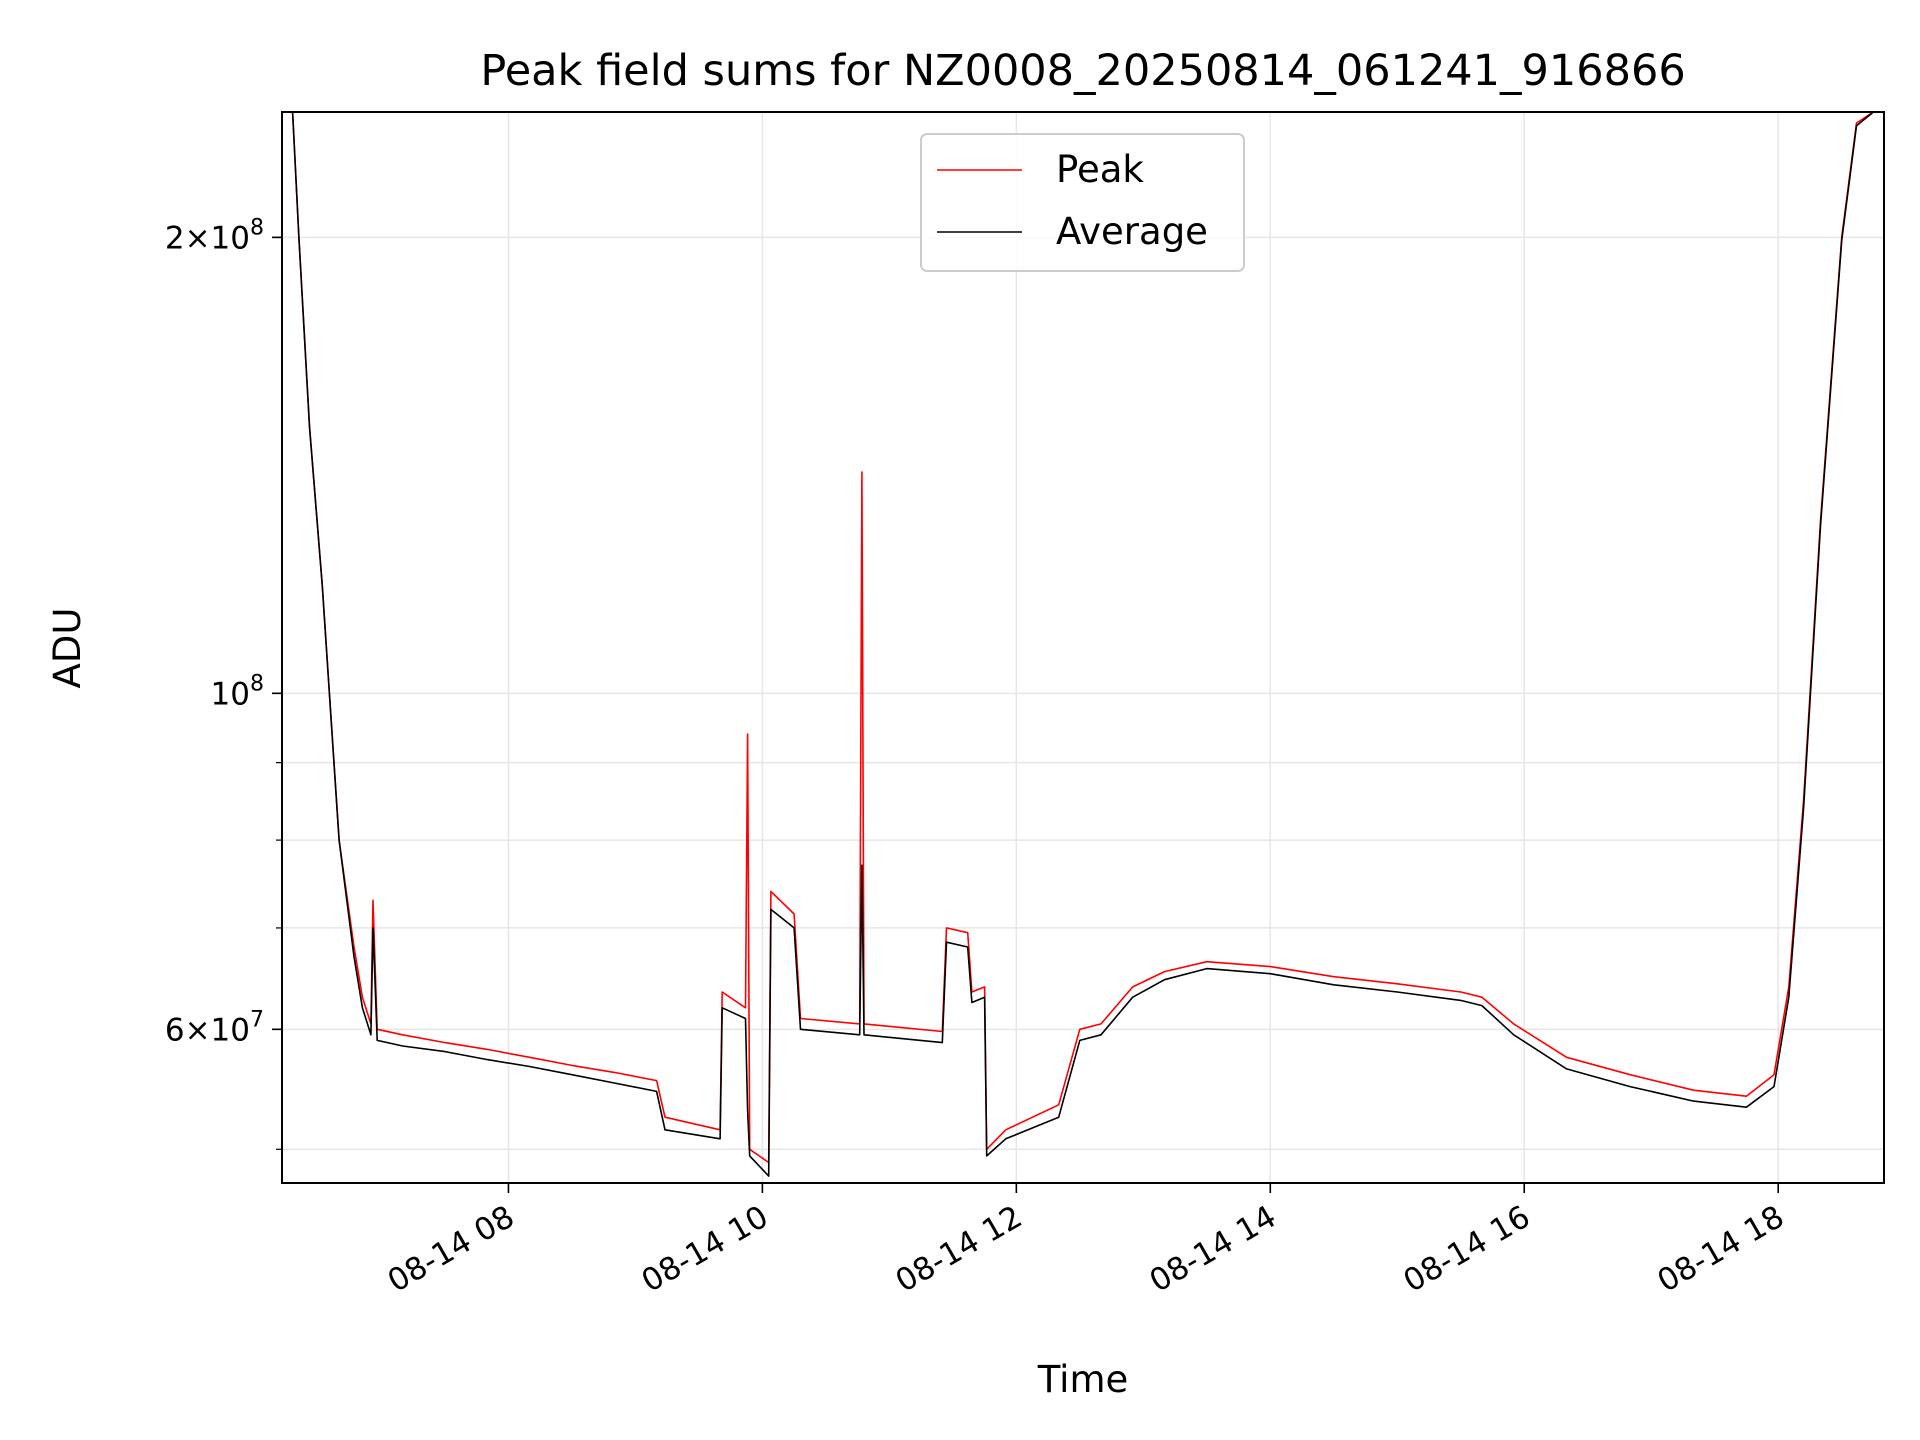 Image resolution: width=1920 pixels, height=1440 pixels. Describe the element at coordinates (1083, 1379) in the screenshot. I see `x-axis-label: Time` at that location.